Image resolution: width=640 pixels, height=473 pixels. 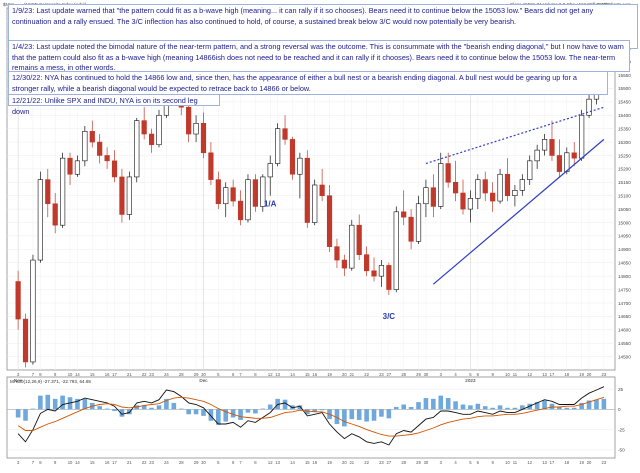 What do you see at coordinates (624, 289) in the screenshot?
I see `price-tick-label: 14750` at bounding box center [624, 289].